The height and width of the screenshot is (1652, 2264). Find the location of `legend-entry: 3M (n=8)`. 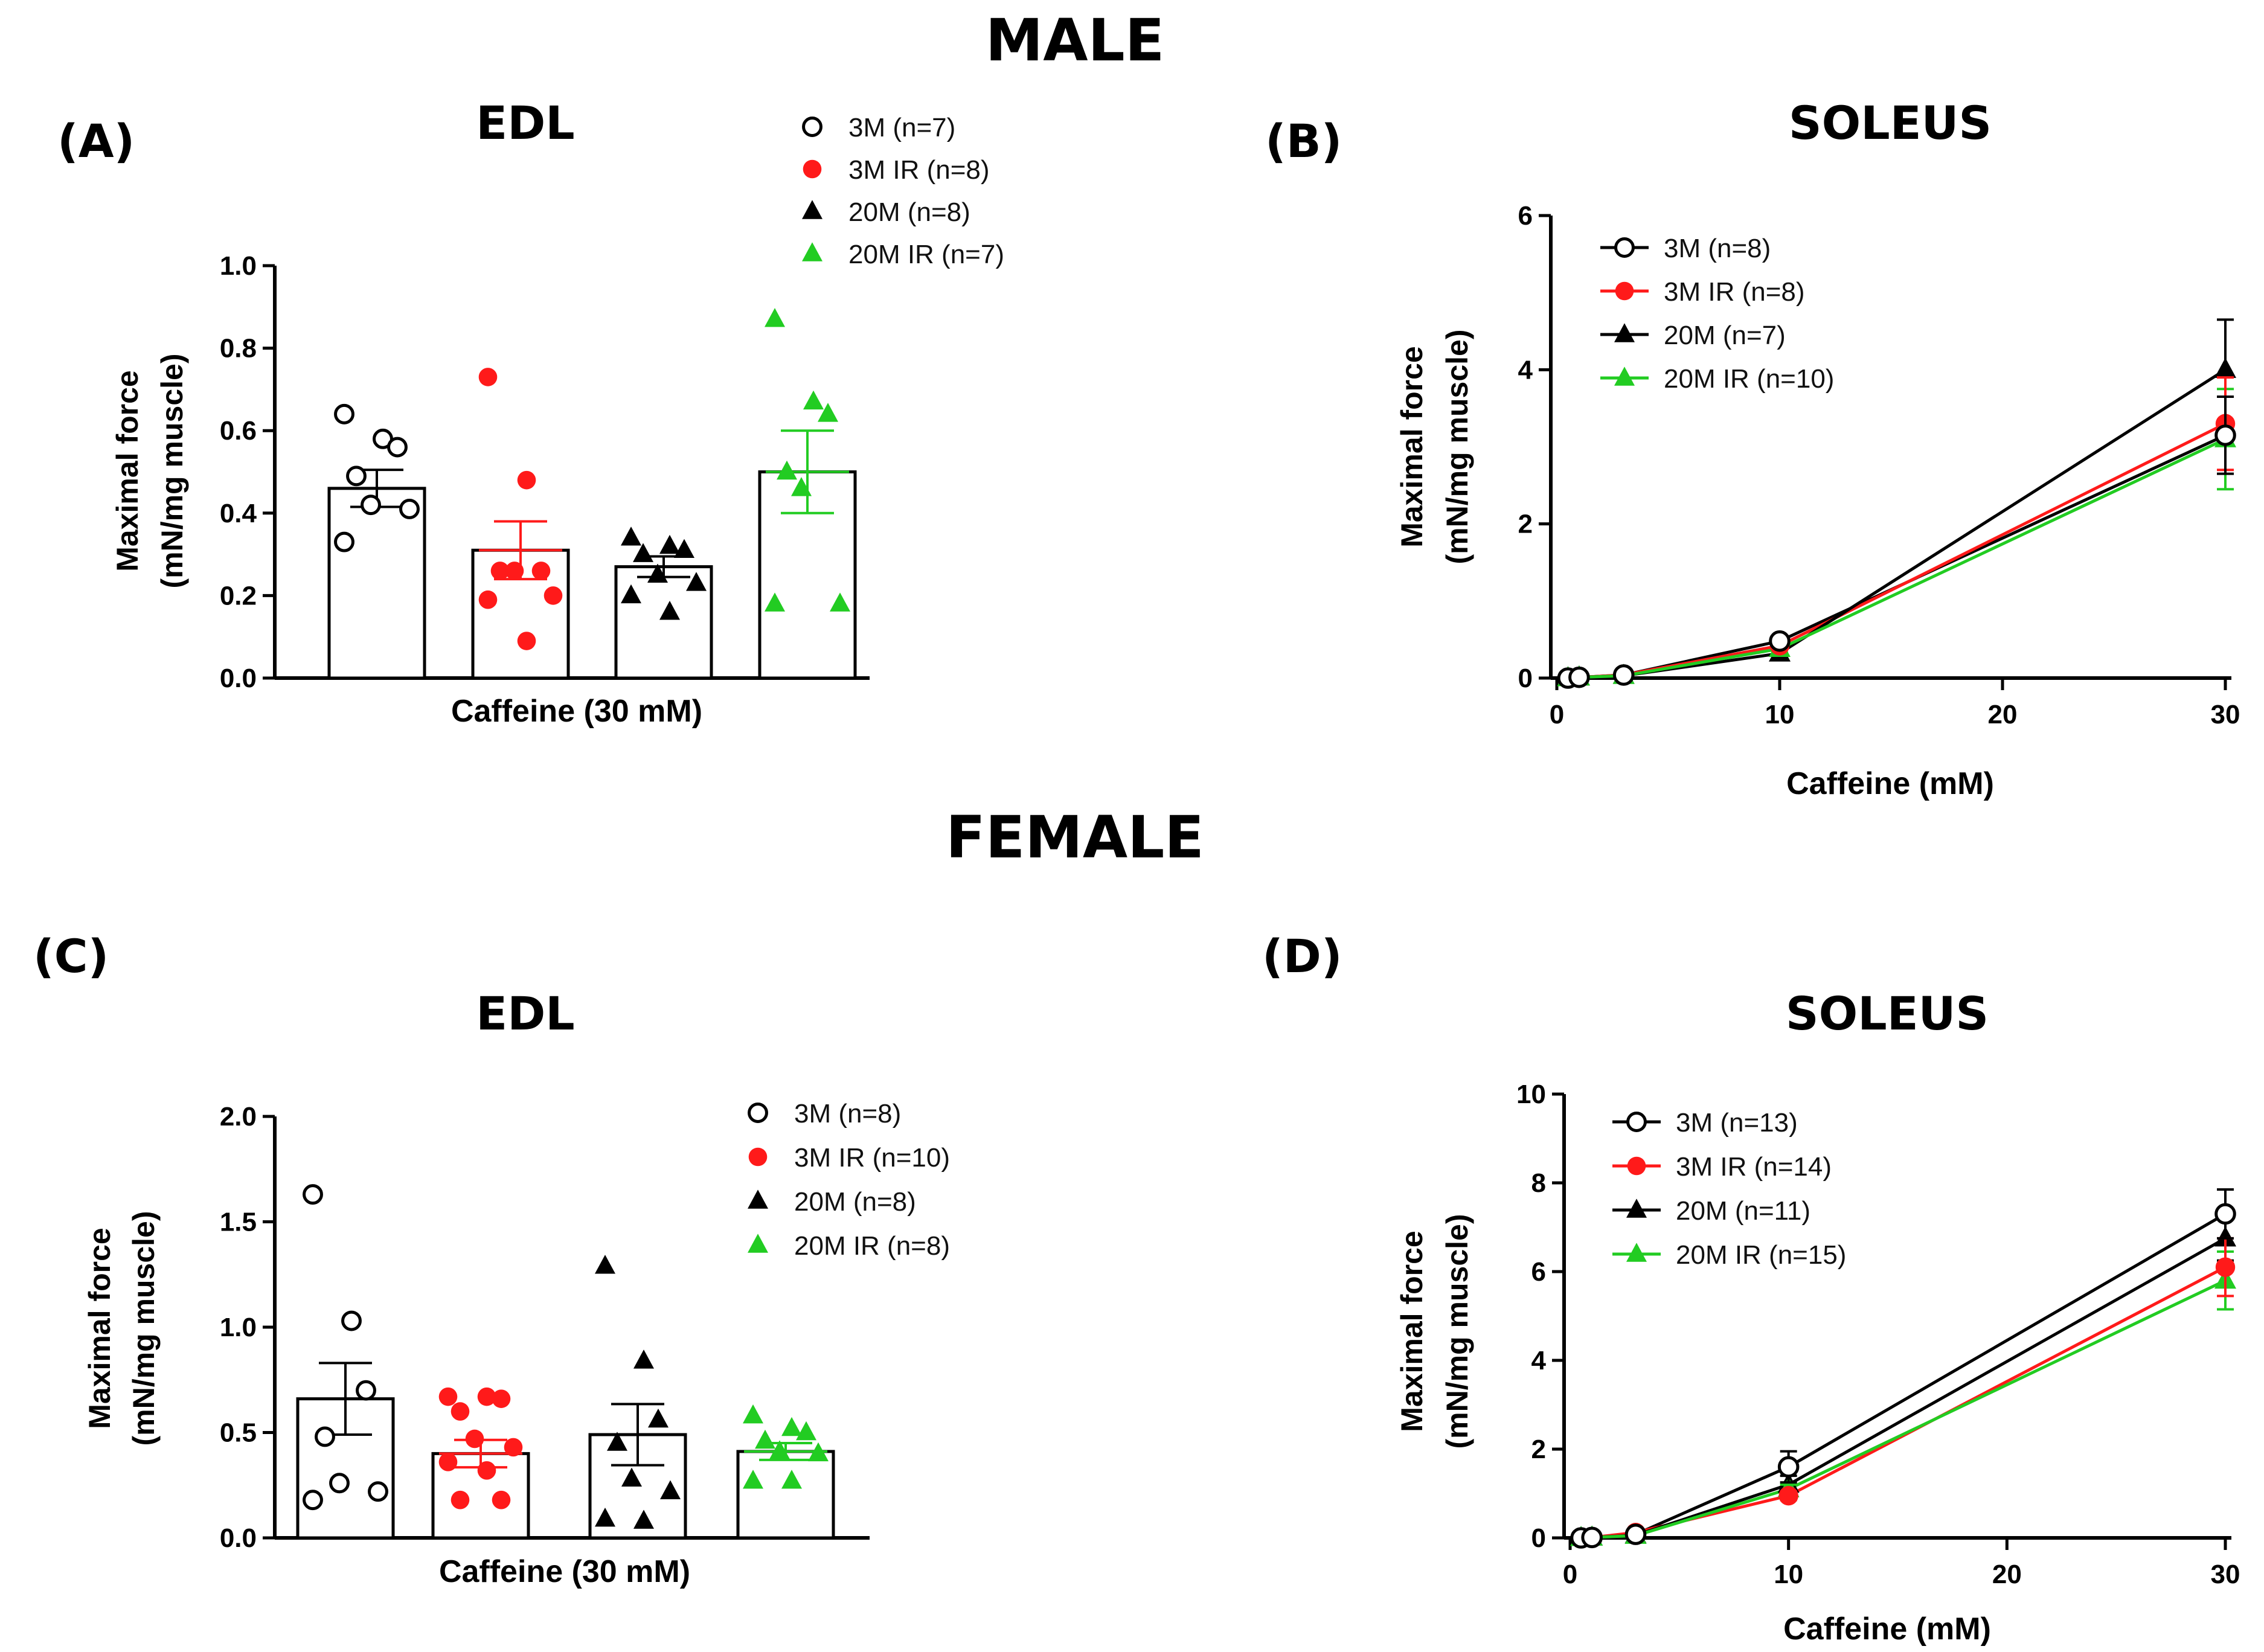

legend-entry: 3M (n=8) is located at coordinates (847, 1114).